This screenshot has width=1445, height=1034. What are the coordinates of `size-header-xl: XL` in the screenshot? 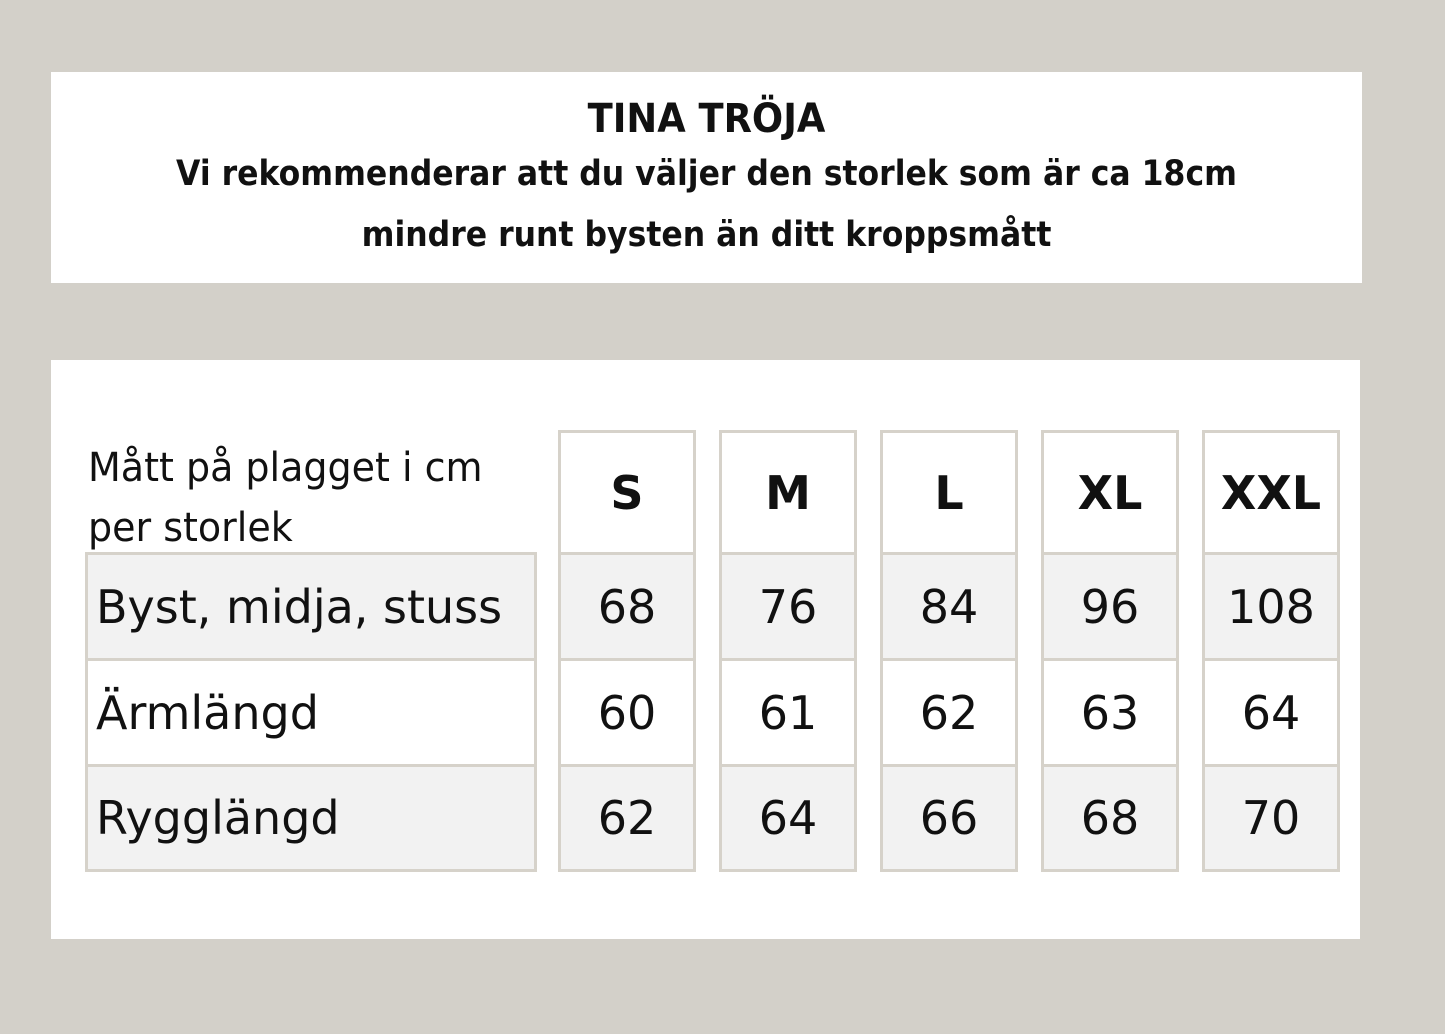 It's located at (1110, 492).